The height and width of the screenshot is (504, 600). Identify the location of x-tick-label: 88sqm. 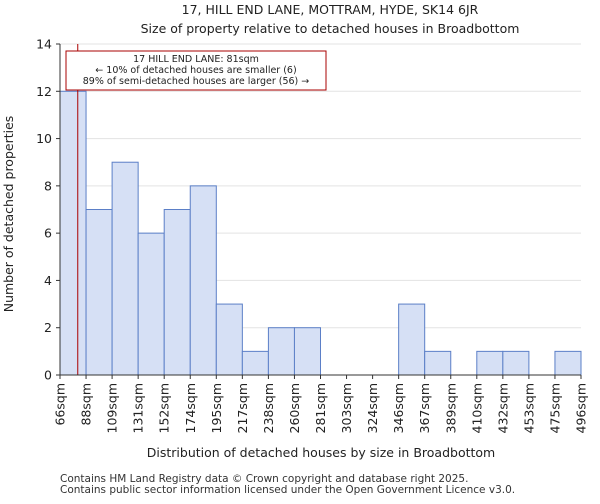
(86, 404).